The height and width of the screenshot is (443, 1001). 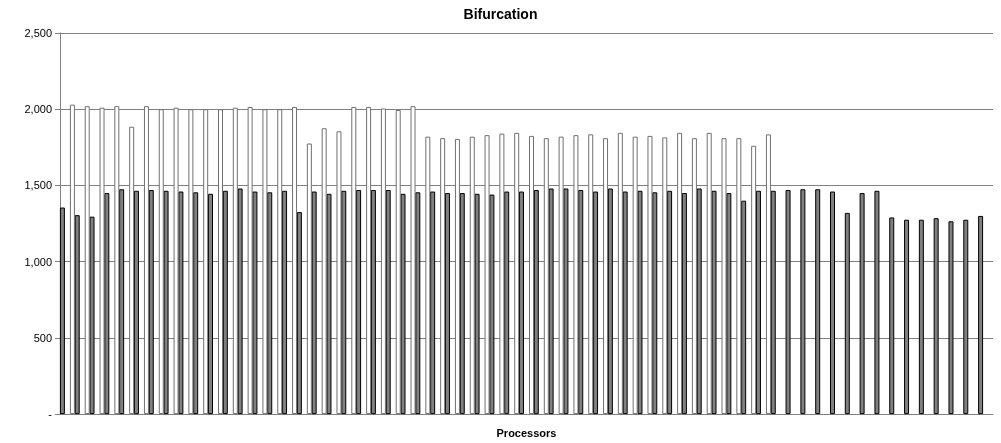 What do you see at coordinates (500, 14) in the screenshot?
I see `chart-title: Bifurcation` at bounding box center [500, 14].